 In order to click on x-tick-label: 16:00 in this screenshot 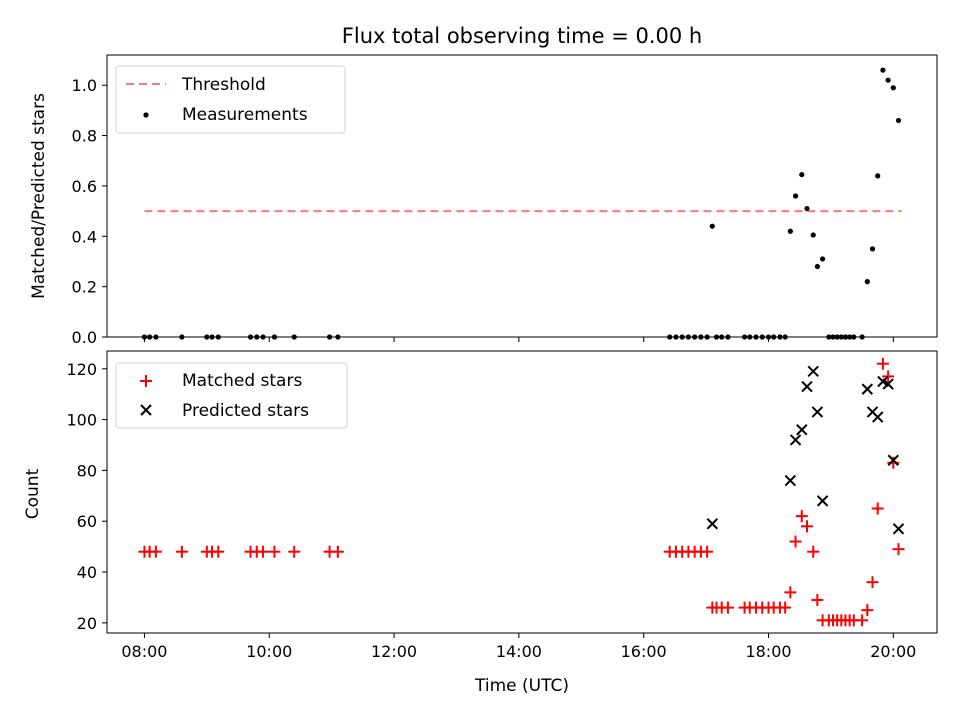, I will do `click(644, 651)`.